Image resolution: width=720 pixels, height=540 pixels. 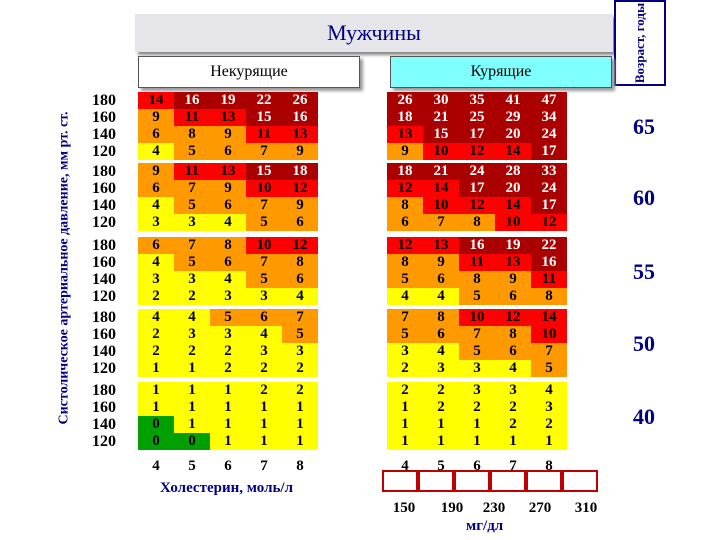 I want to click on nonsmoker-risk-cell: 0, so click(x=192, y=441).